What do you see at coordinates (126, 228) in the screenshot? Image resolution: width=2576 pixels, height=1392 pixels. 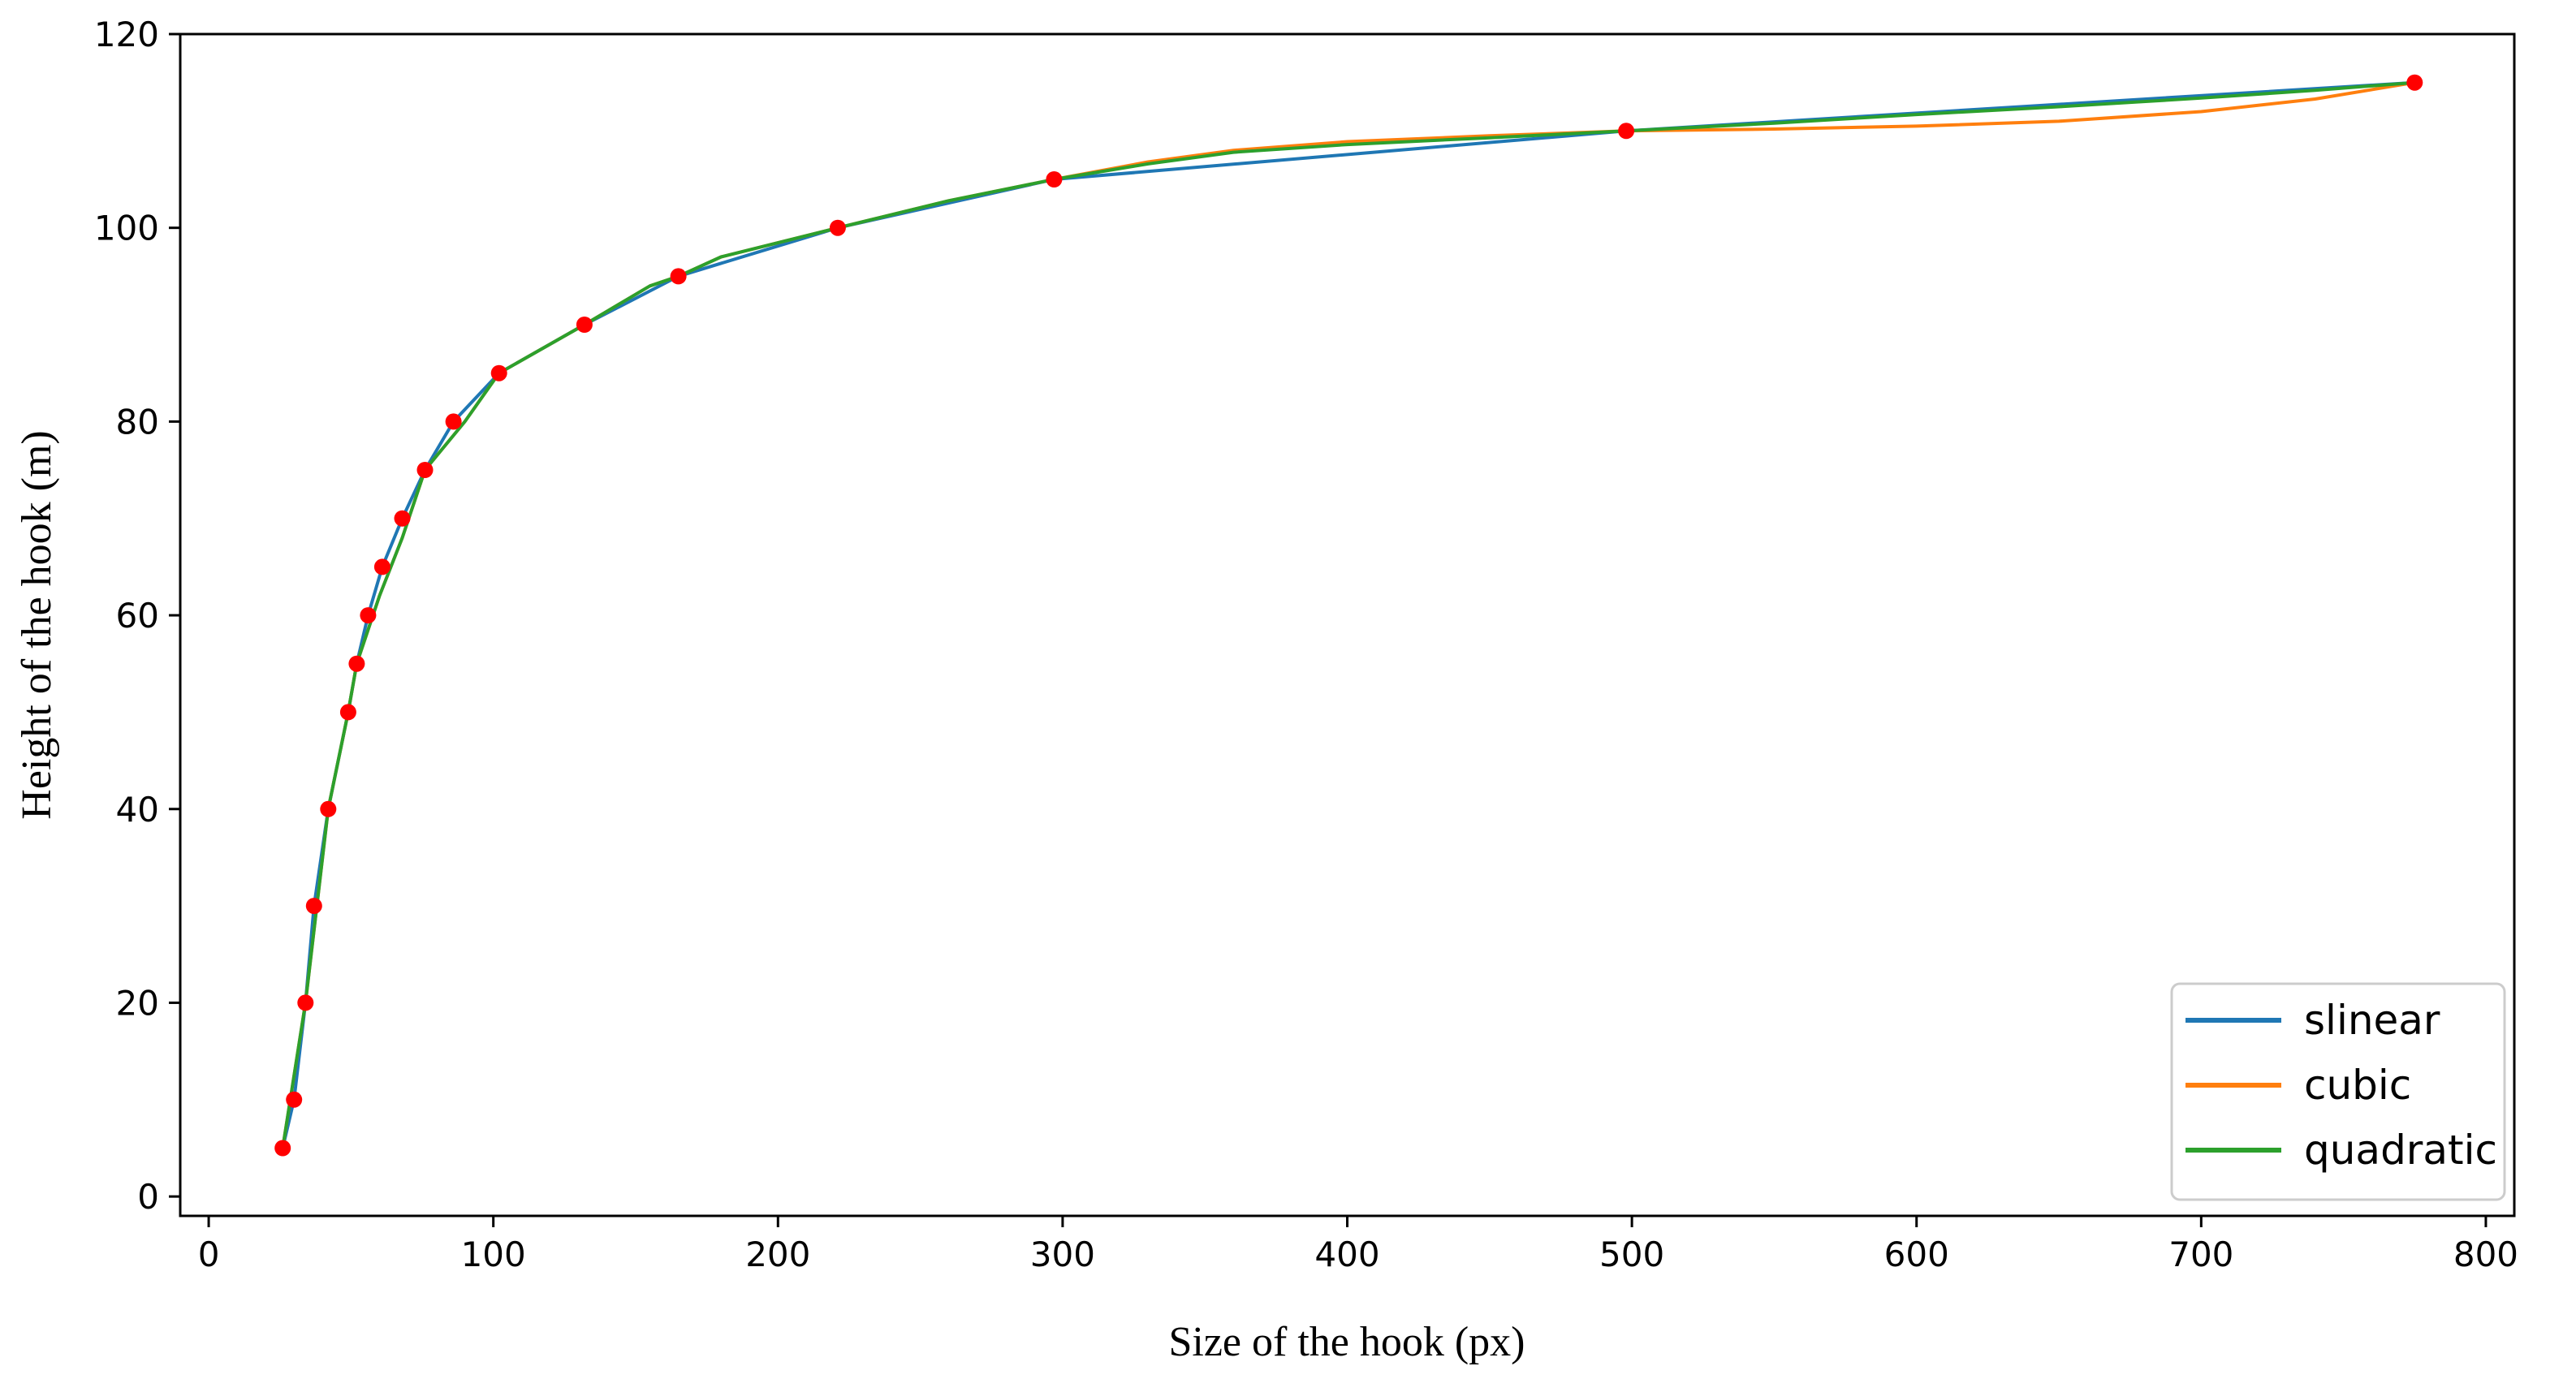 I see `y-tick-label: 100` at bounding box center [126, 228].